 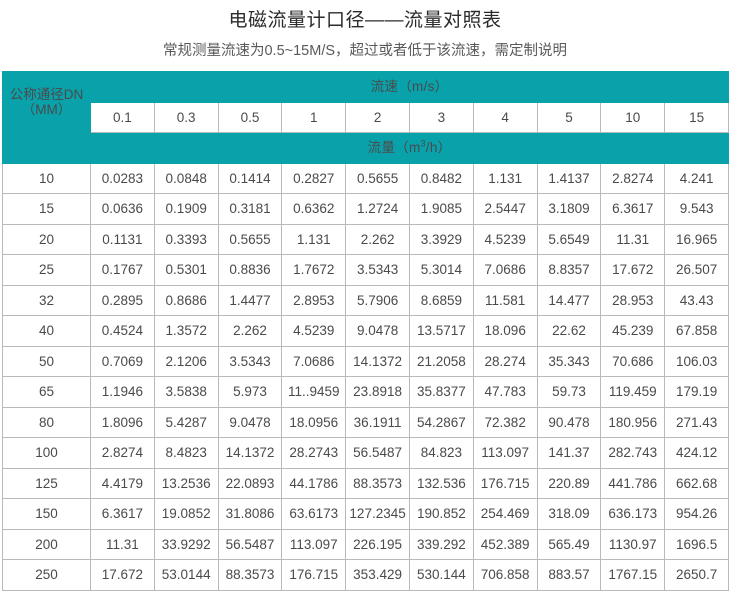 What do you see at coordinates (441, 575) in the screenshot?
I see `flow-value-cell: 530.144` at bounding box center [441, 575].